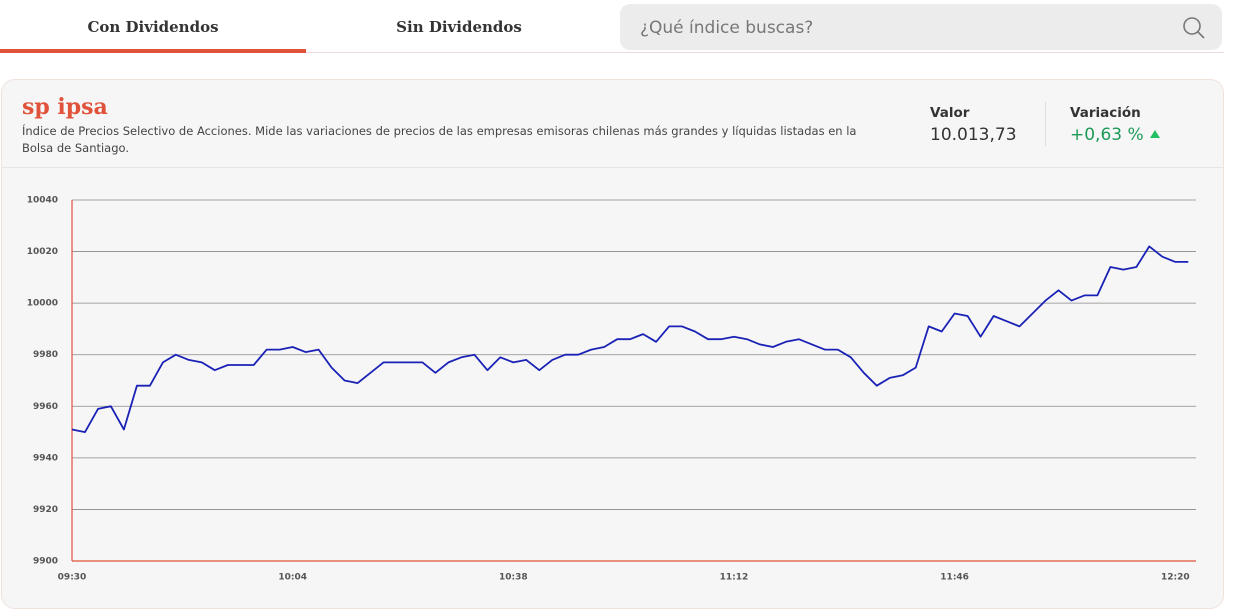  What do you see at coordinates (153, 51) in the screenshot?
I see `active-tab-indicator` at bounding box center [153, 51].